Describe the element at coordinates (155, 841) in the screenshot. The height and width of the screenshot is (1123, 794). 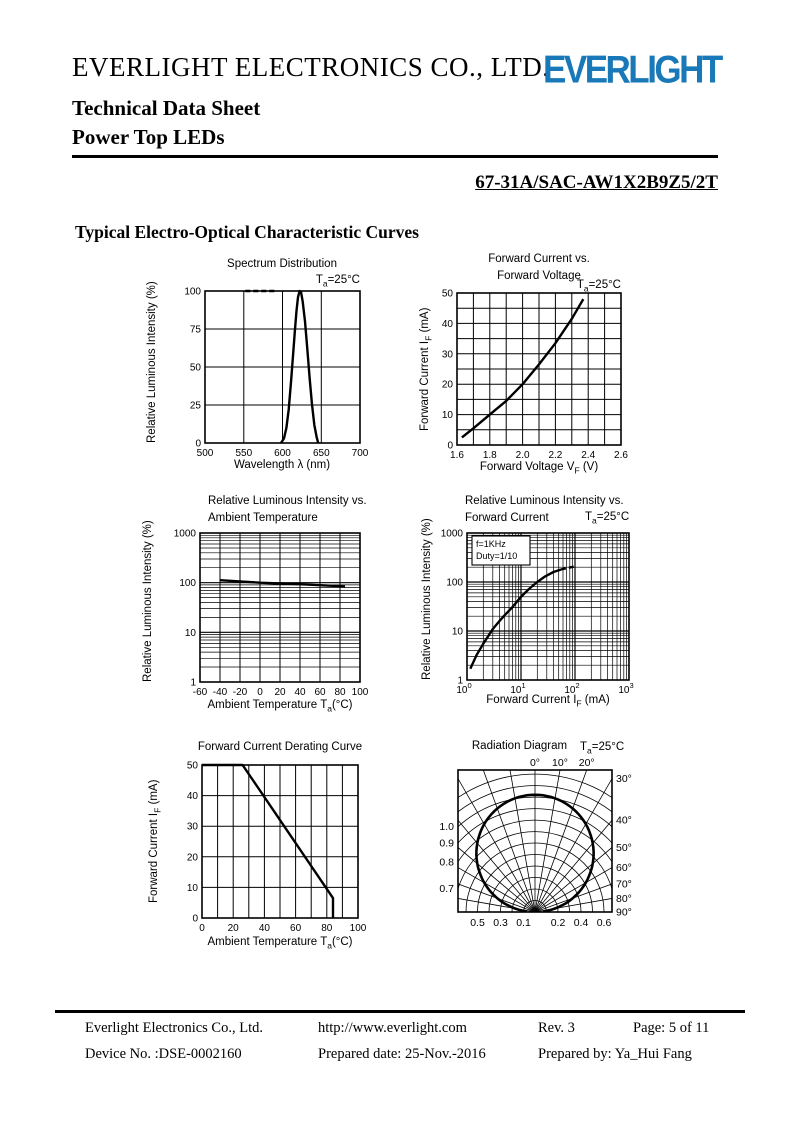
I see `derating-y-axis-label: Forward Current IF (mA)` at that location.